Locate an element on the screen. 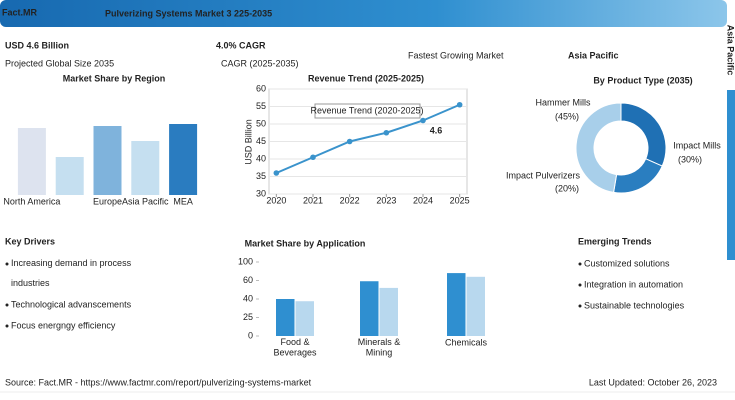 The image size is (735, 400). x-tick-label: 2024 is located at coordinates (423, 200).